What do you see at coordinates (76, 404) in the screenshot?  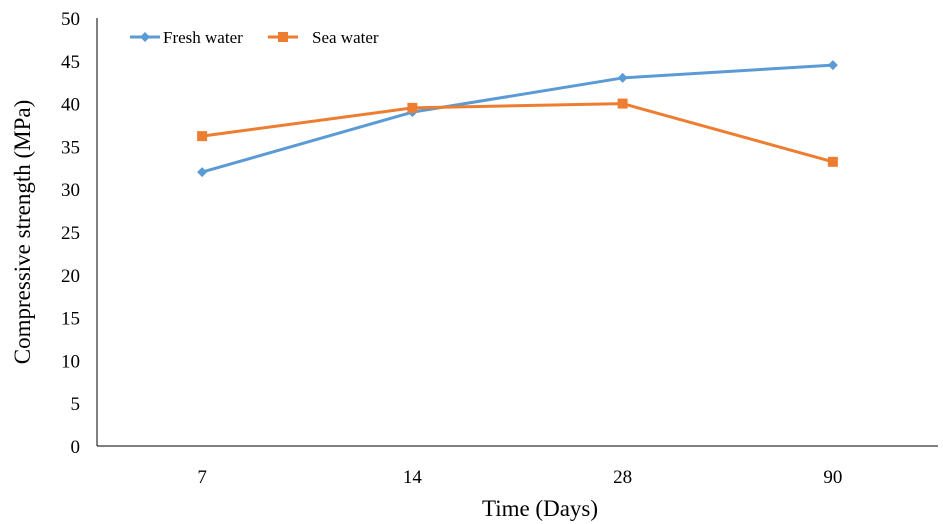 I see `y-tick-label: 5` at bounding box center [76, 404].